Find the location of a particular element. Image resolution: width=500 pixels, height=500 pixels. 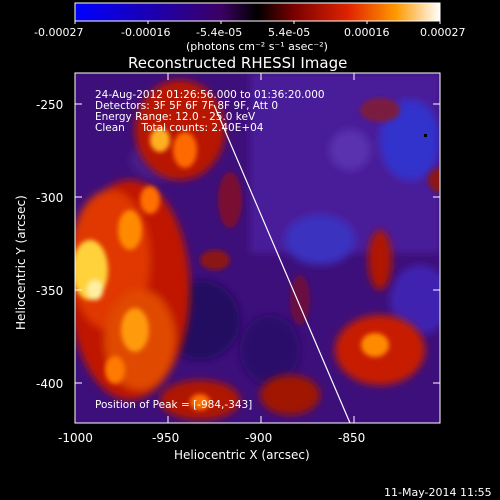

y-axis-label: Heliocentric Y (arcsec) is located at coordinates (21, 262).